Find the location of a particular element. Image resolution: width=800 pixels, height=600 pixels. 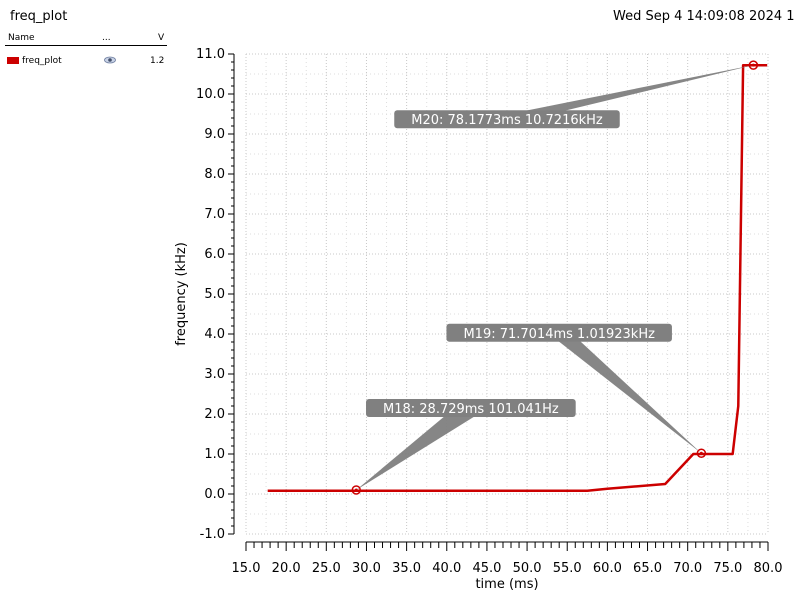

y-tick-label: 10.0 is located at coordinates (210, 94).